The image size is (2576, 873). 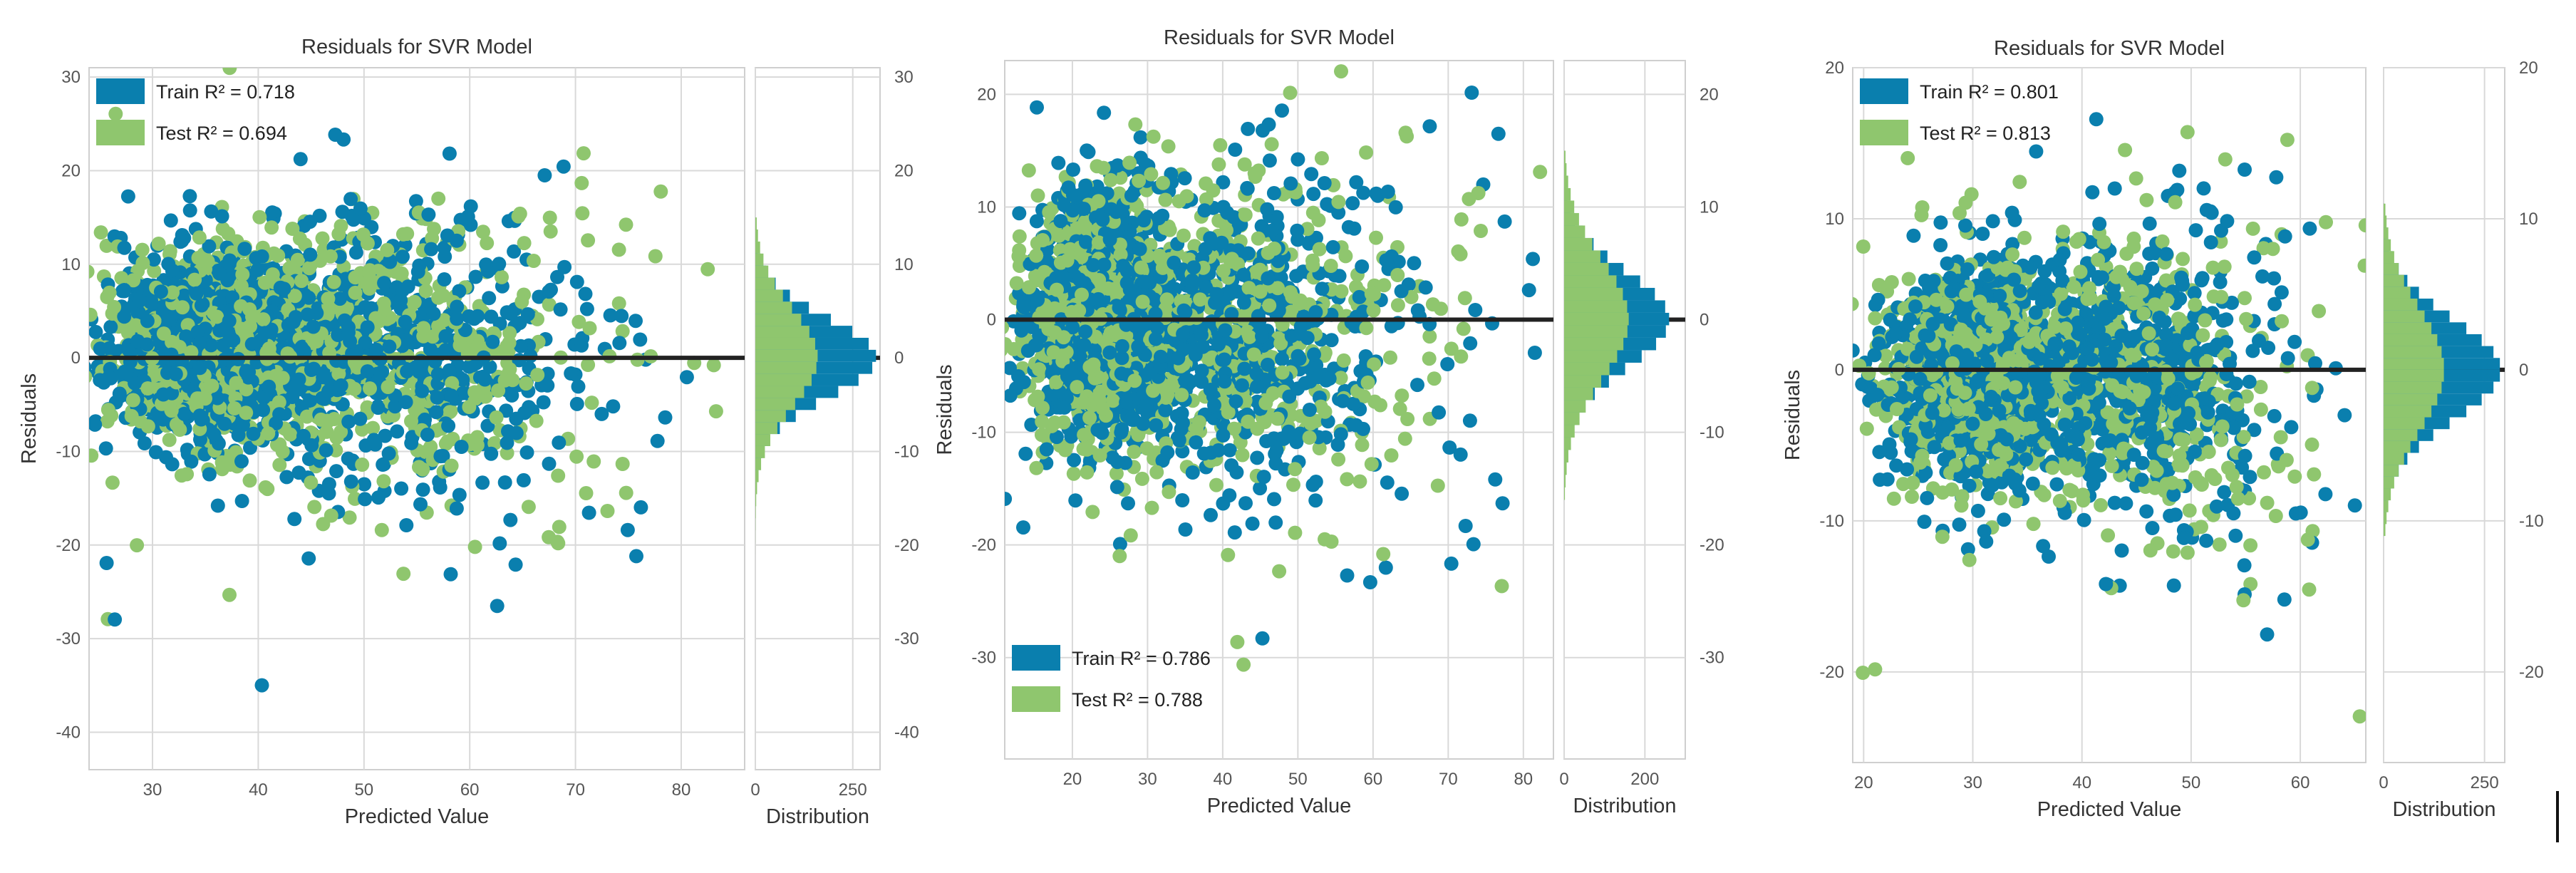 What do you see at coordinates (682, 790) in the screenshot?
I see `x-tick-label: 80` at bounding box center [682, 790].